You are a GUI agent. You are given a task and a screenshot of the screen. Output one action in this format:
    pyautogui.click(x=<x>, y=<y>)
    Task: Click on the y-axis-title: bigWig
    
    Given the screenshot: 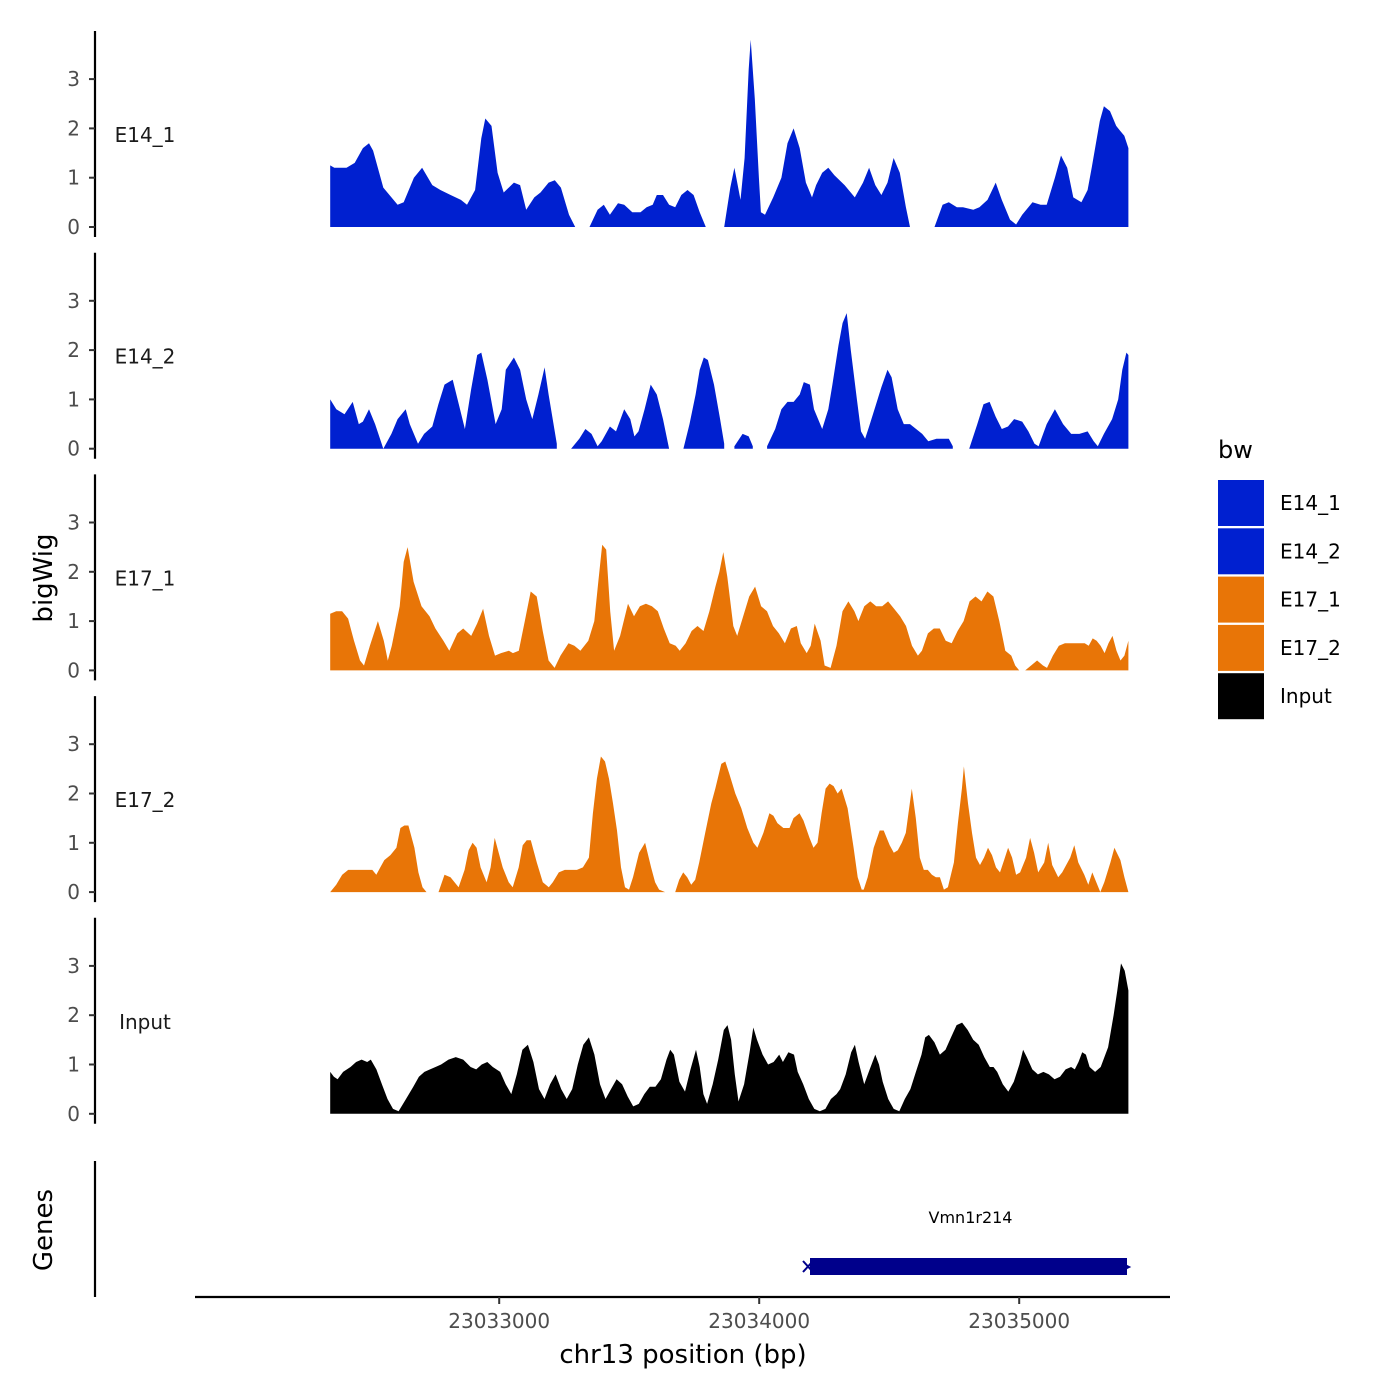 What is the action you would take?
    pyautogui.click(x=44, y=577)
    